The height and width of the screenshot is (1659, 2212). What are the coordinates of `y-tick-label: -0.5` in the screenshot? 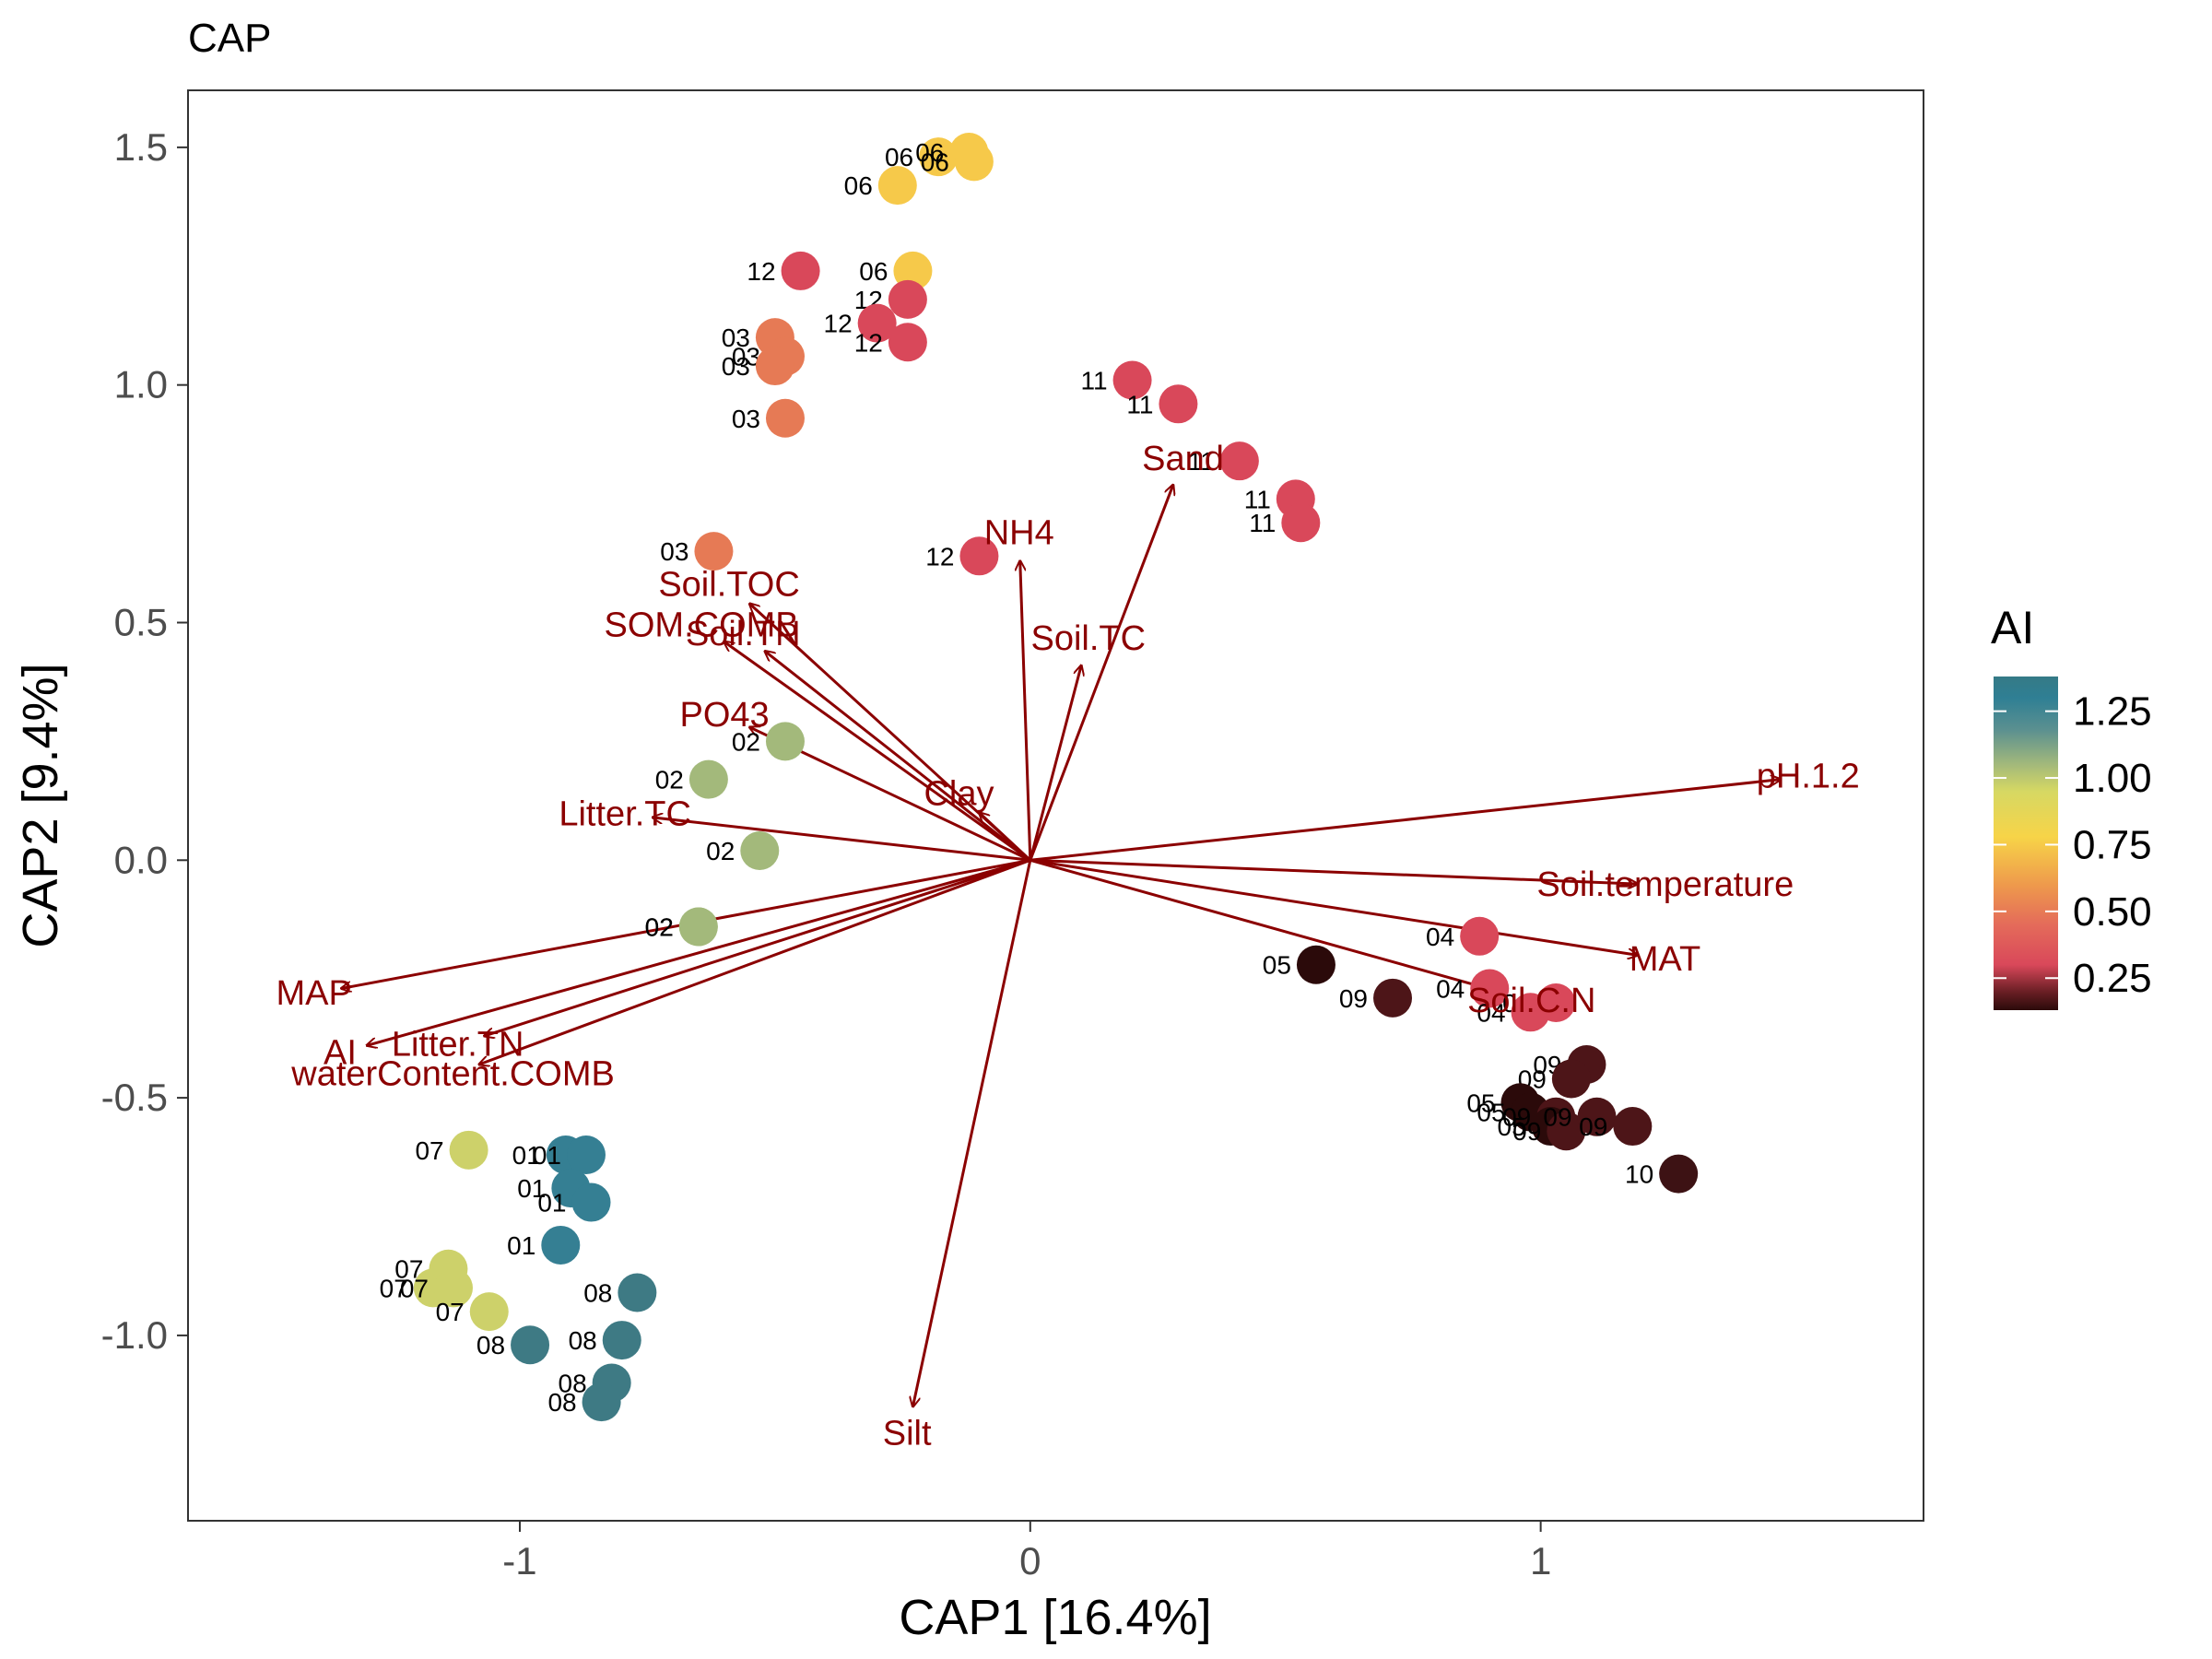 It's located at (134, 1097).